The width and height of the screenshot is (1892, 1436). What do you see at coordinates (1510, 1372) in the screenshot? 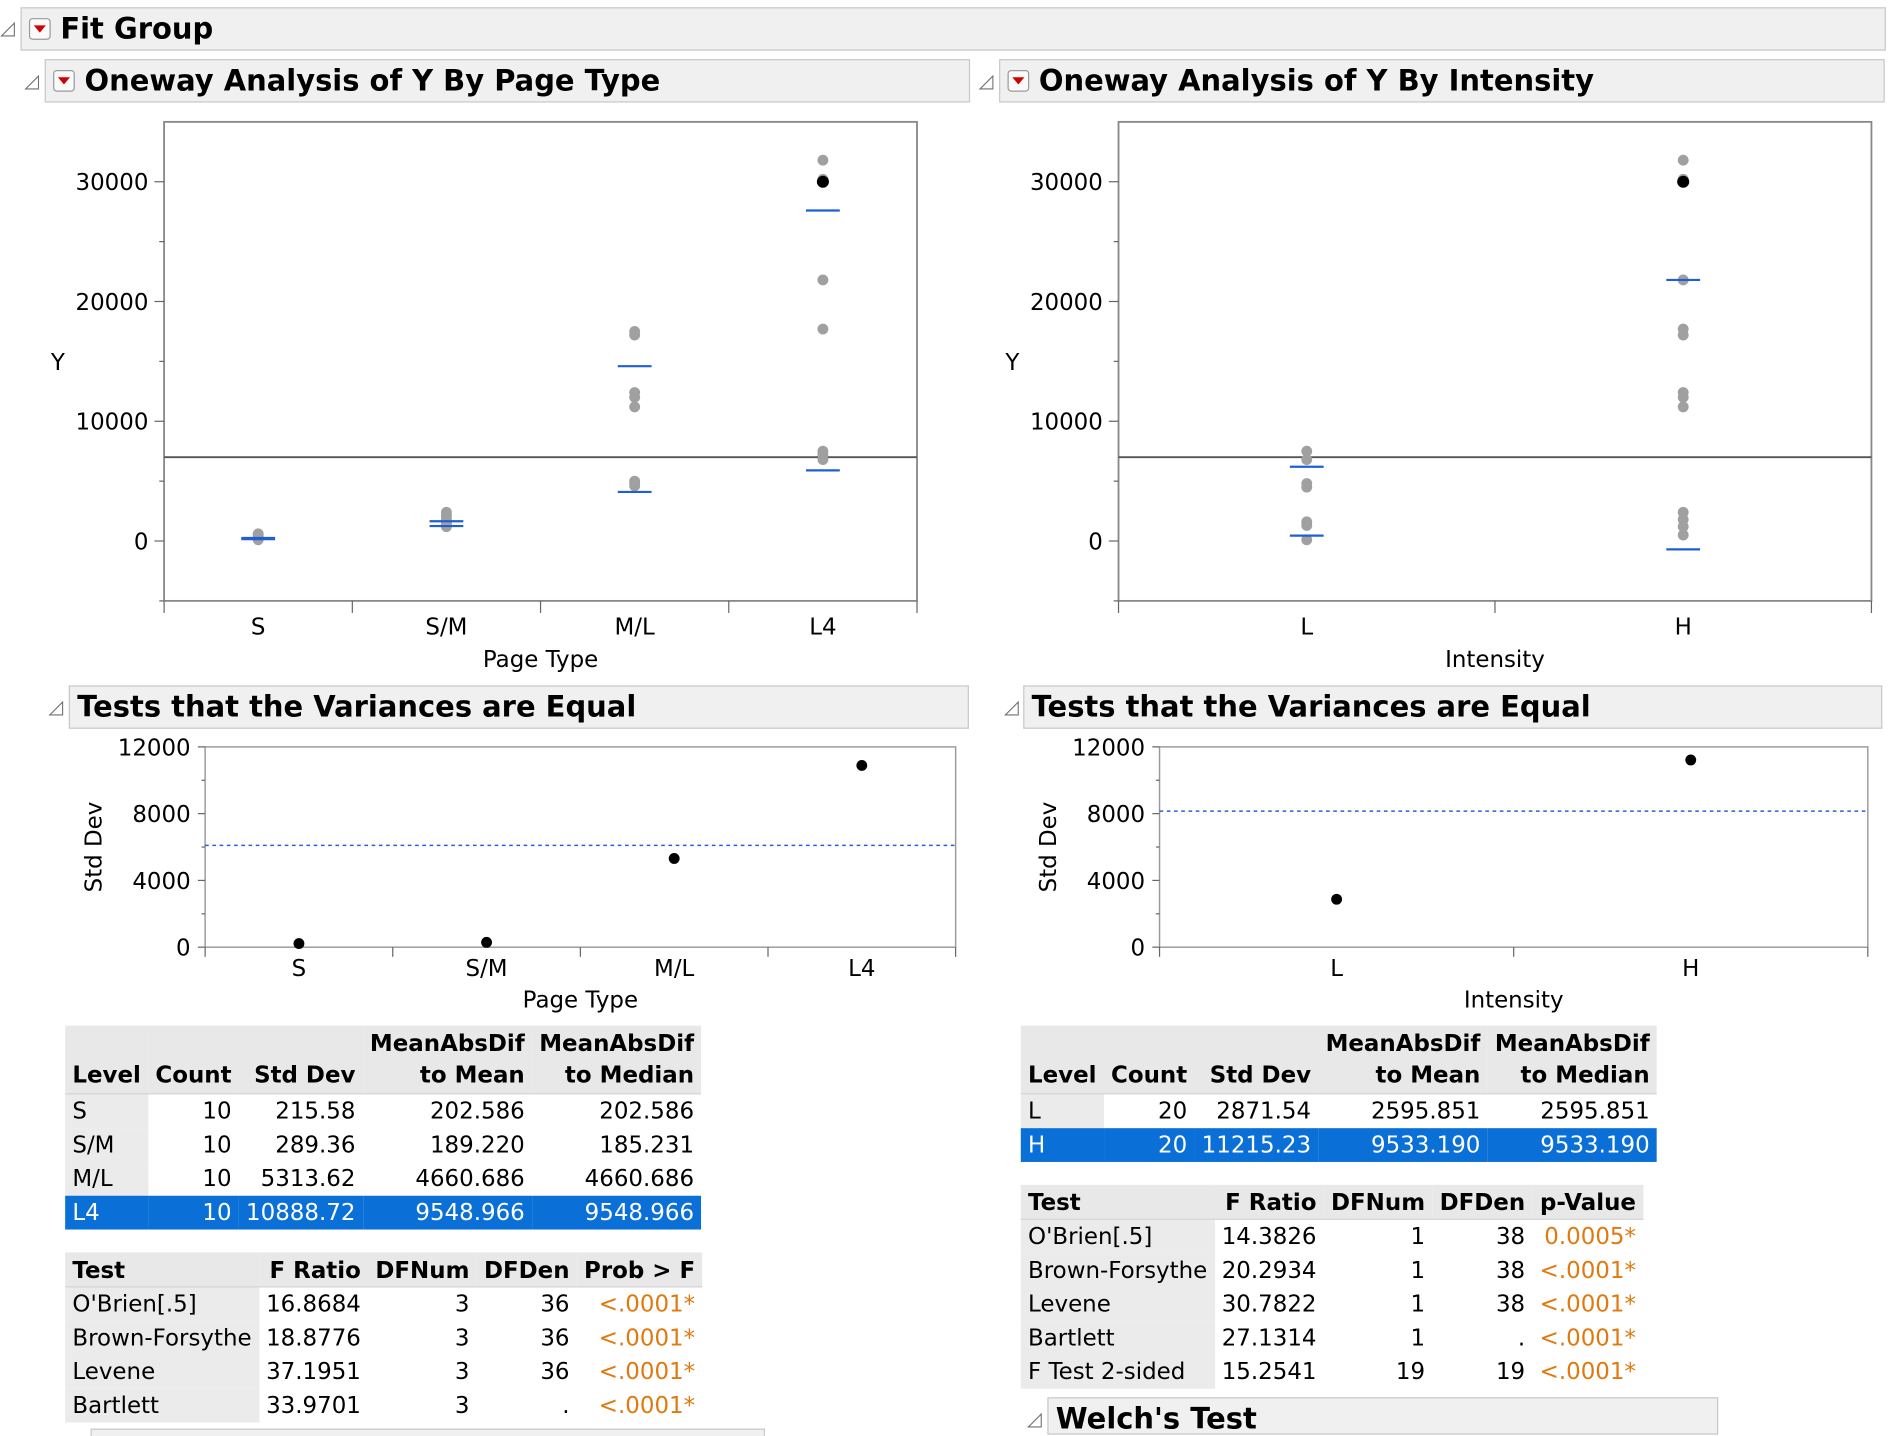
I see `value-cell: 19` at bounding box center [1510, 1372].